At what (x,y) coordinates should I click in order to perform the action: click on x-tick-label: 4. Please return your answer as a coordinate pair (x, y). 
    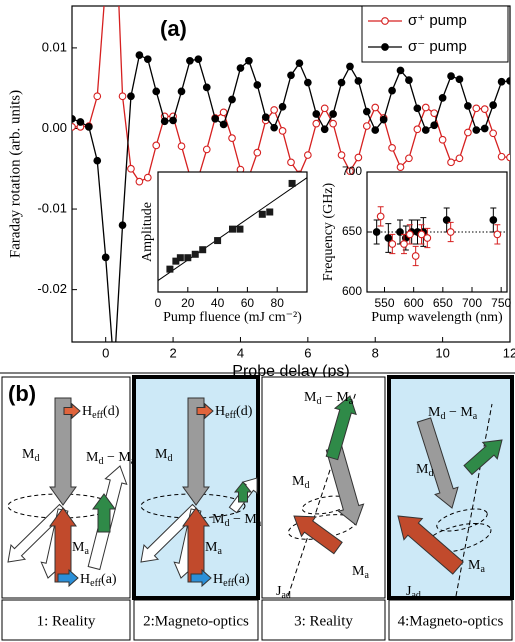
    Looking at the image, I should click on (240, 352).